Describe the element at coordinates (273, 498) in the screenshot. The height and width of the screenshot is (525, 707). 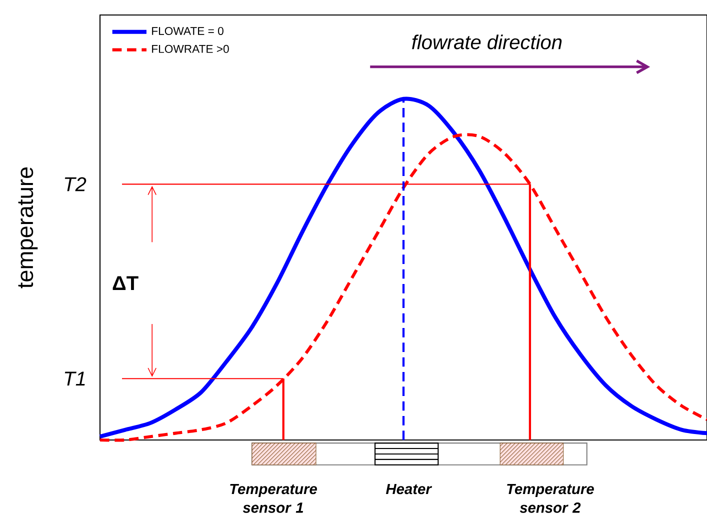
I see `text: Temperature sensor 1` at that location.